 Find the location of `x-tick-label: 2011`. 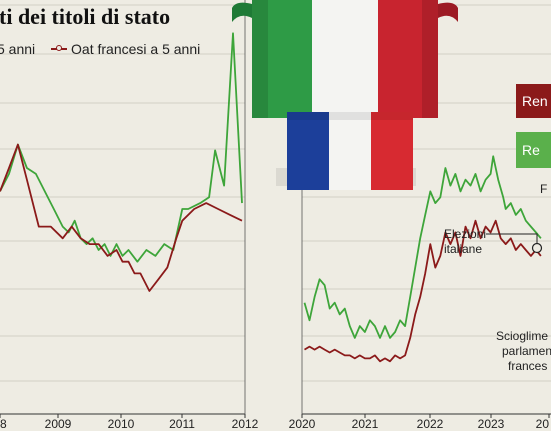

x-tick-label: 2011 is located at coordinates (182, 424).